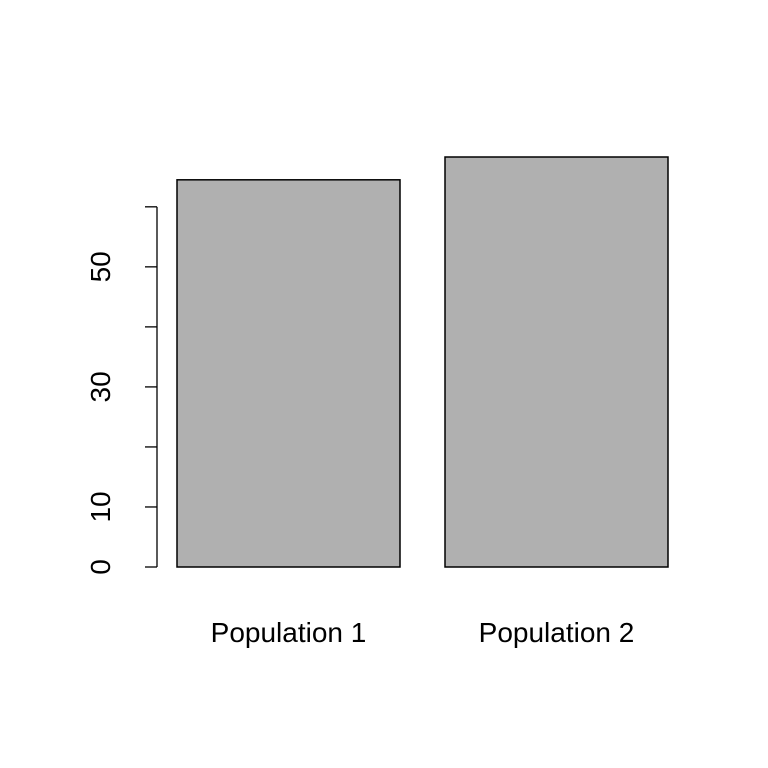 The width and height of the screenshot is (768, 768). I want to click on y-tick-label: 10, so click(100, 506).